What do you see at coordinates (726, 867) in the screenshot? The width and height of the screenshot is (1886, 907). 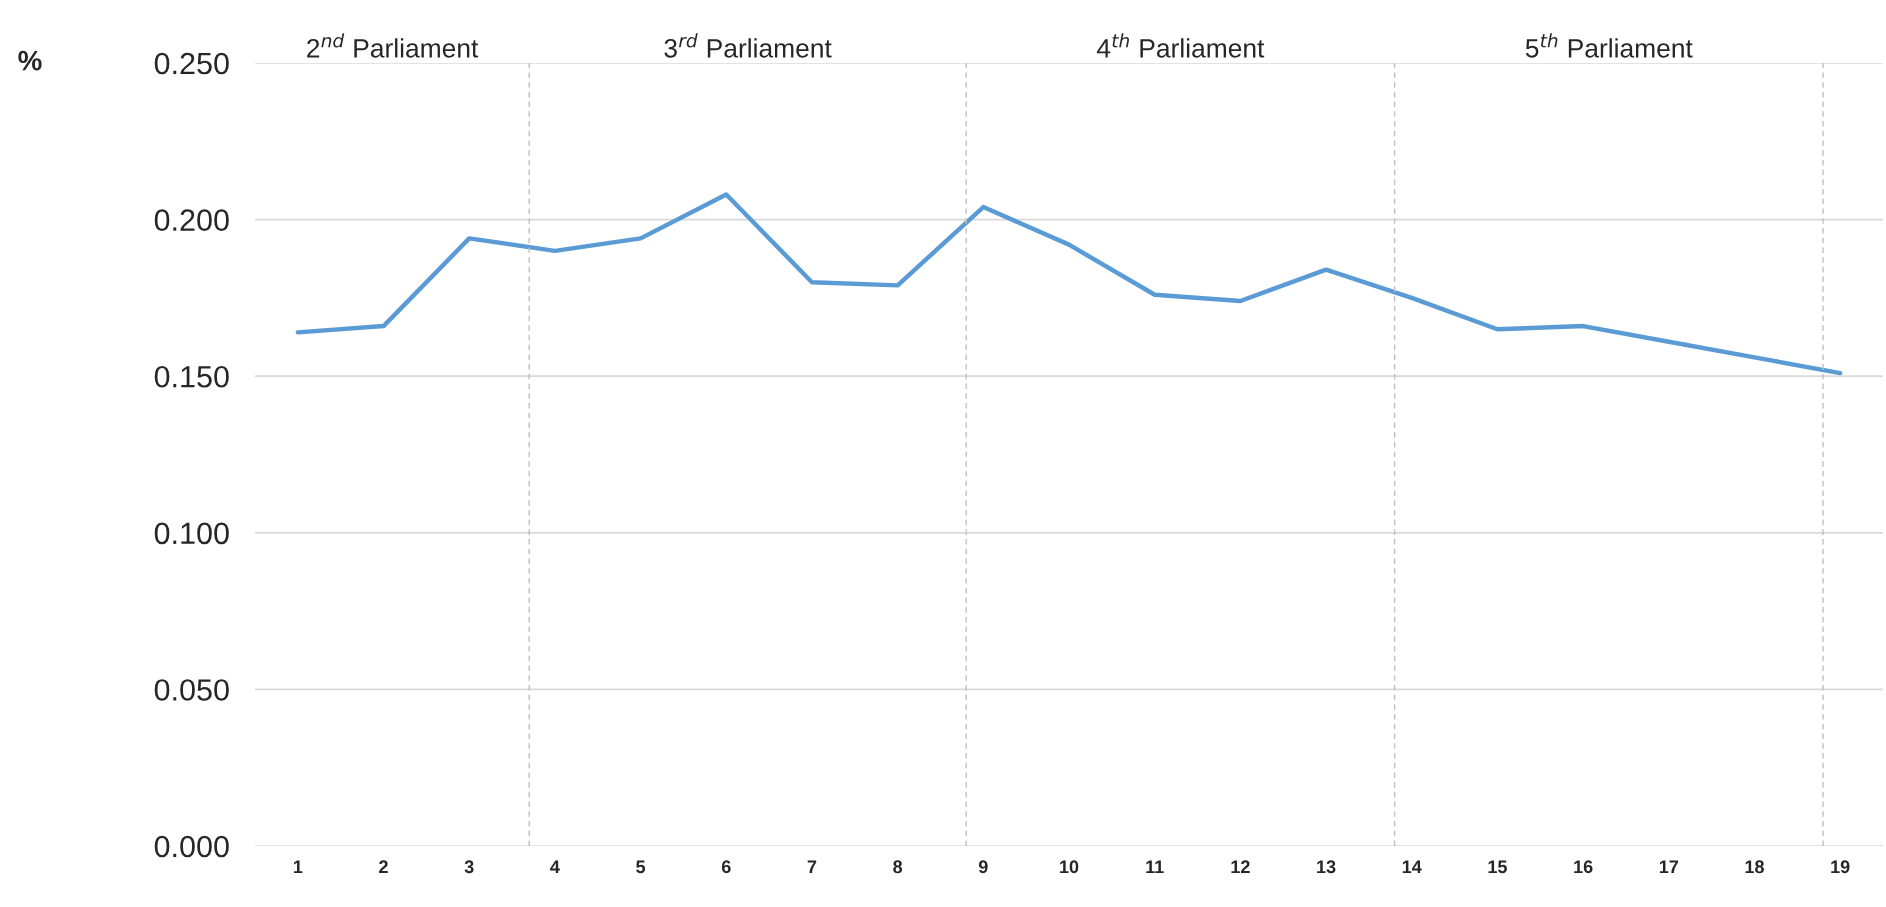 I see `x-tick-label: 6` at bounding box center [726, 867].